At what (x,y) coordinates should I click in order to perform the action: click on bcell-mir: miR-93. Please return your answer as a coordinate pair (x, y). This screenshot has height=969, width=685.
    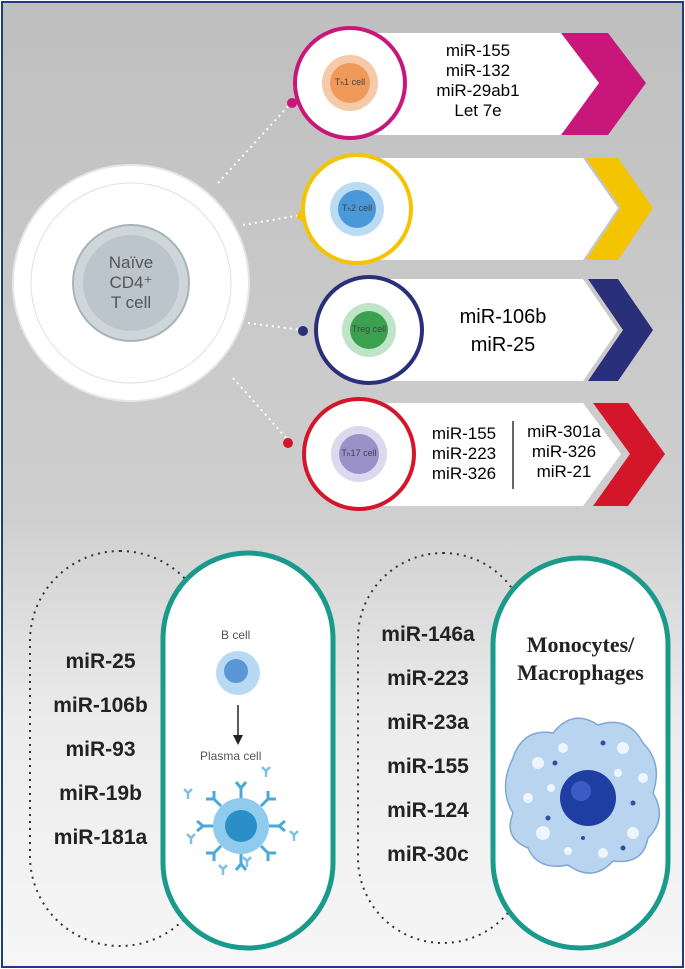
    Looking at the image, I should click on (100, 750).